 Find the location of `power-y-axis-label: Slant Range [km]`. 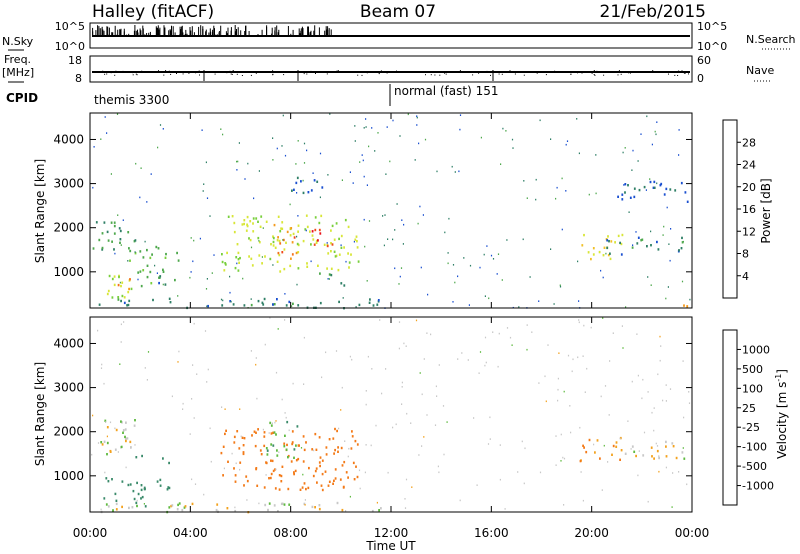

power-y-axis-label: Slant Range [km] is located at coordinates (40, 211).